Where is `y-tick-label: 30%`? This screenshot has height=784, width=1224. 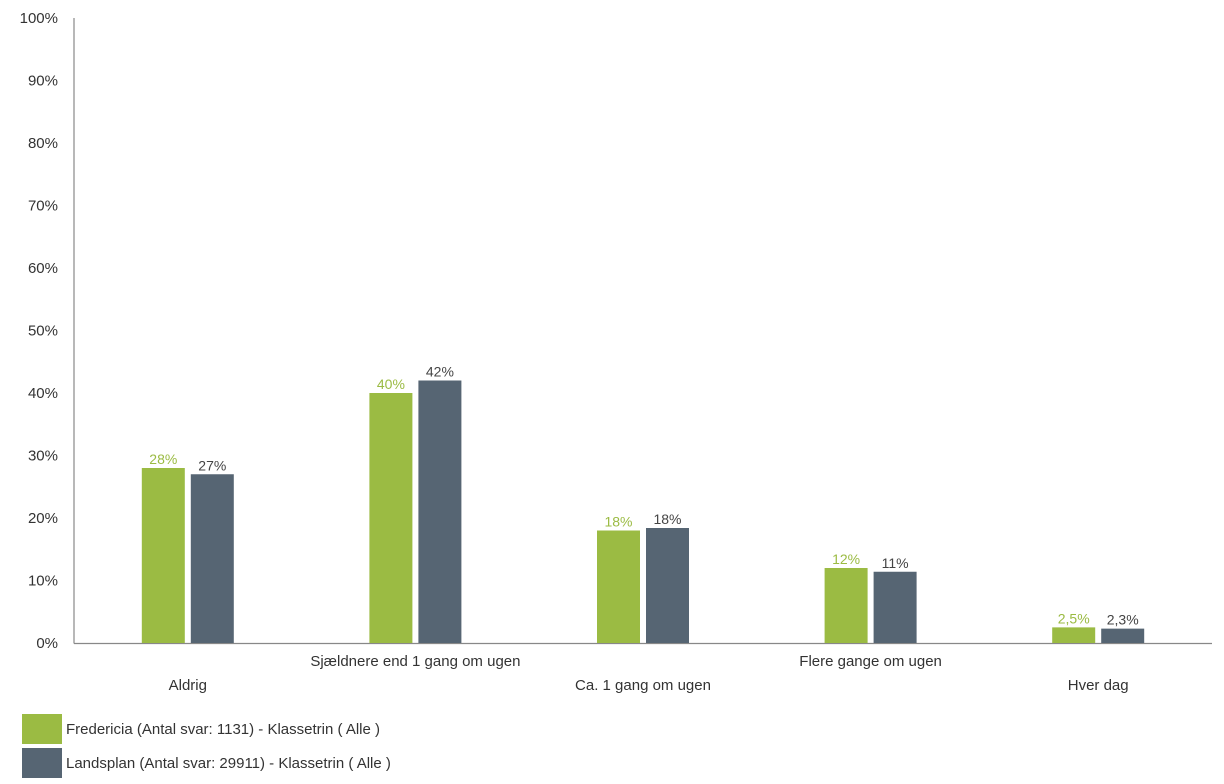
y-tick-label: 30% is located at coordinates (43, 456).